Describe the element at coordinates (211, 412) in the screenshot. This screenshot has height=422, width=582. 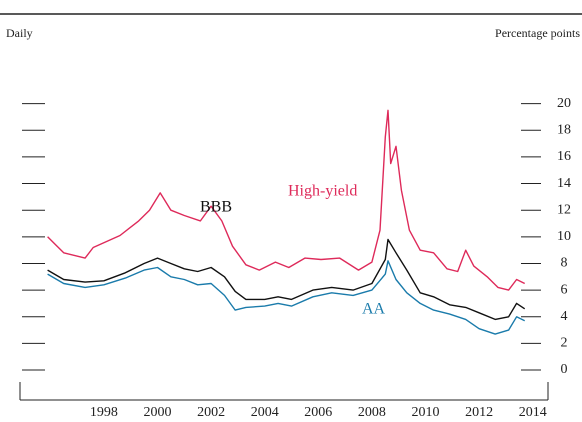
I see `x-tick-label: 2002` at that location.